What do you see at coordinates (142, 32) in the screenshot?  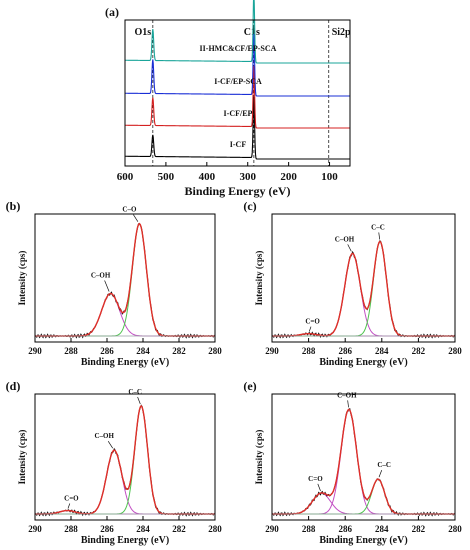 I see `reference-label-0: O1s` at bounding box center [142, 32].